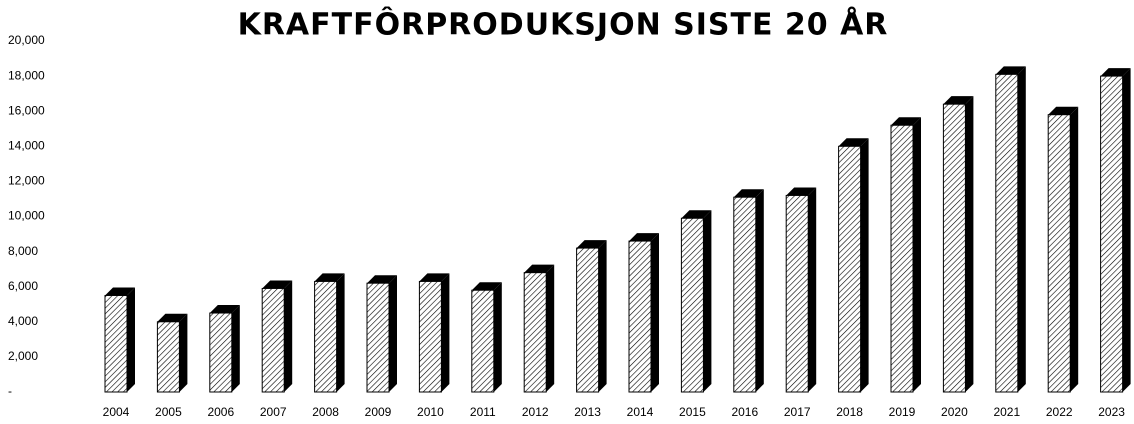 The width and height of the screenshot is (1134, 424). I want to click on y-tick-label: 6,000, so click(23, 286).